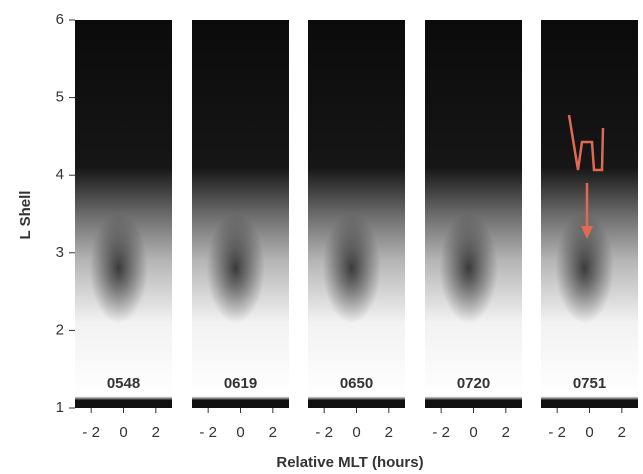 This screenshot has width=643, height=474. What do you see at coordinates (240, 383) in the screenshot?
I see `panel-label: 0619` at bounding box center [240, 383].